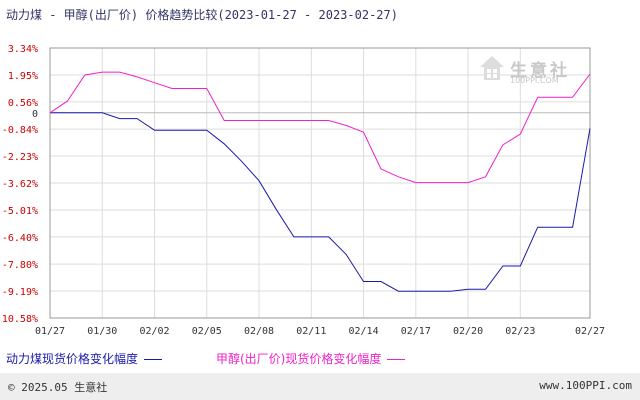 The width and height of the screenshot is (640, 400). Describe the element at coordinates (23, 103) in the screenshot. I see `y-tick-label: 0.56%` at that location.